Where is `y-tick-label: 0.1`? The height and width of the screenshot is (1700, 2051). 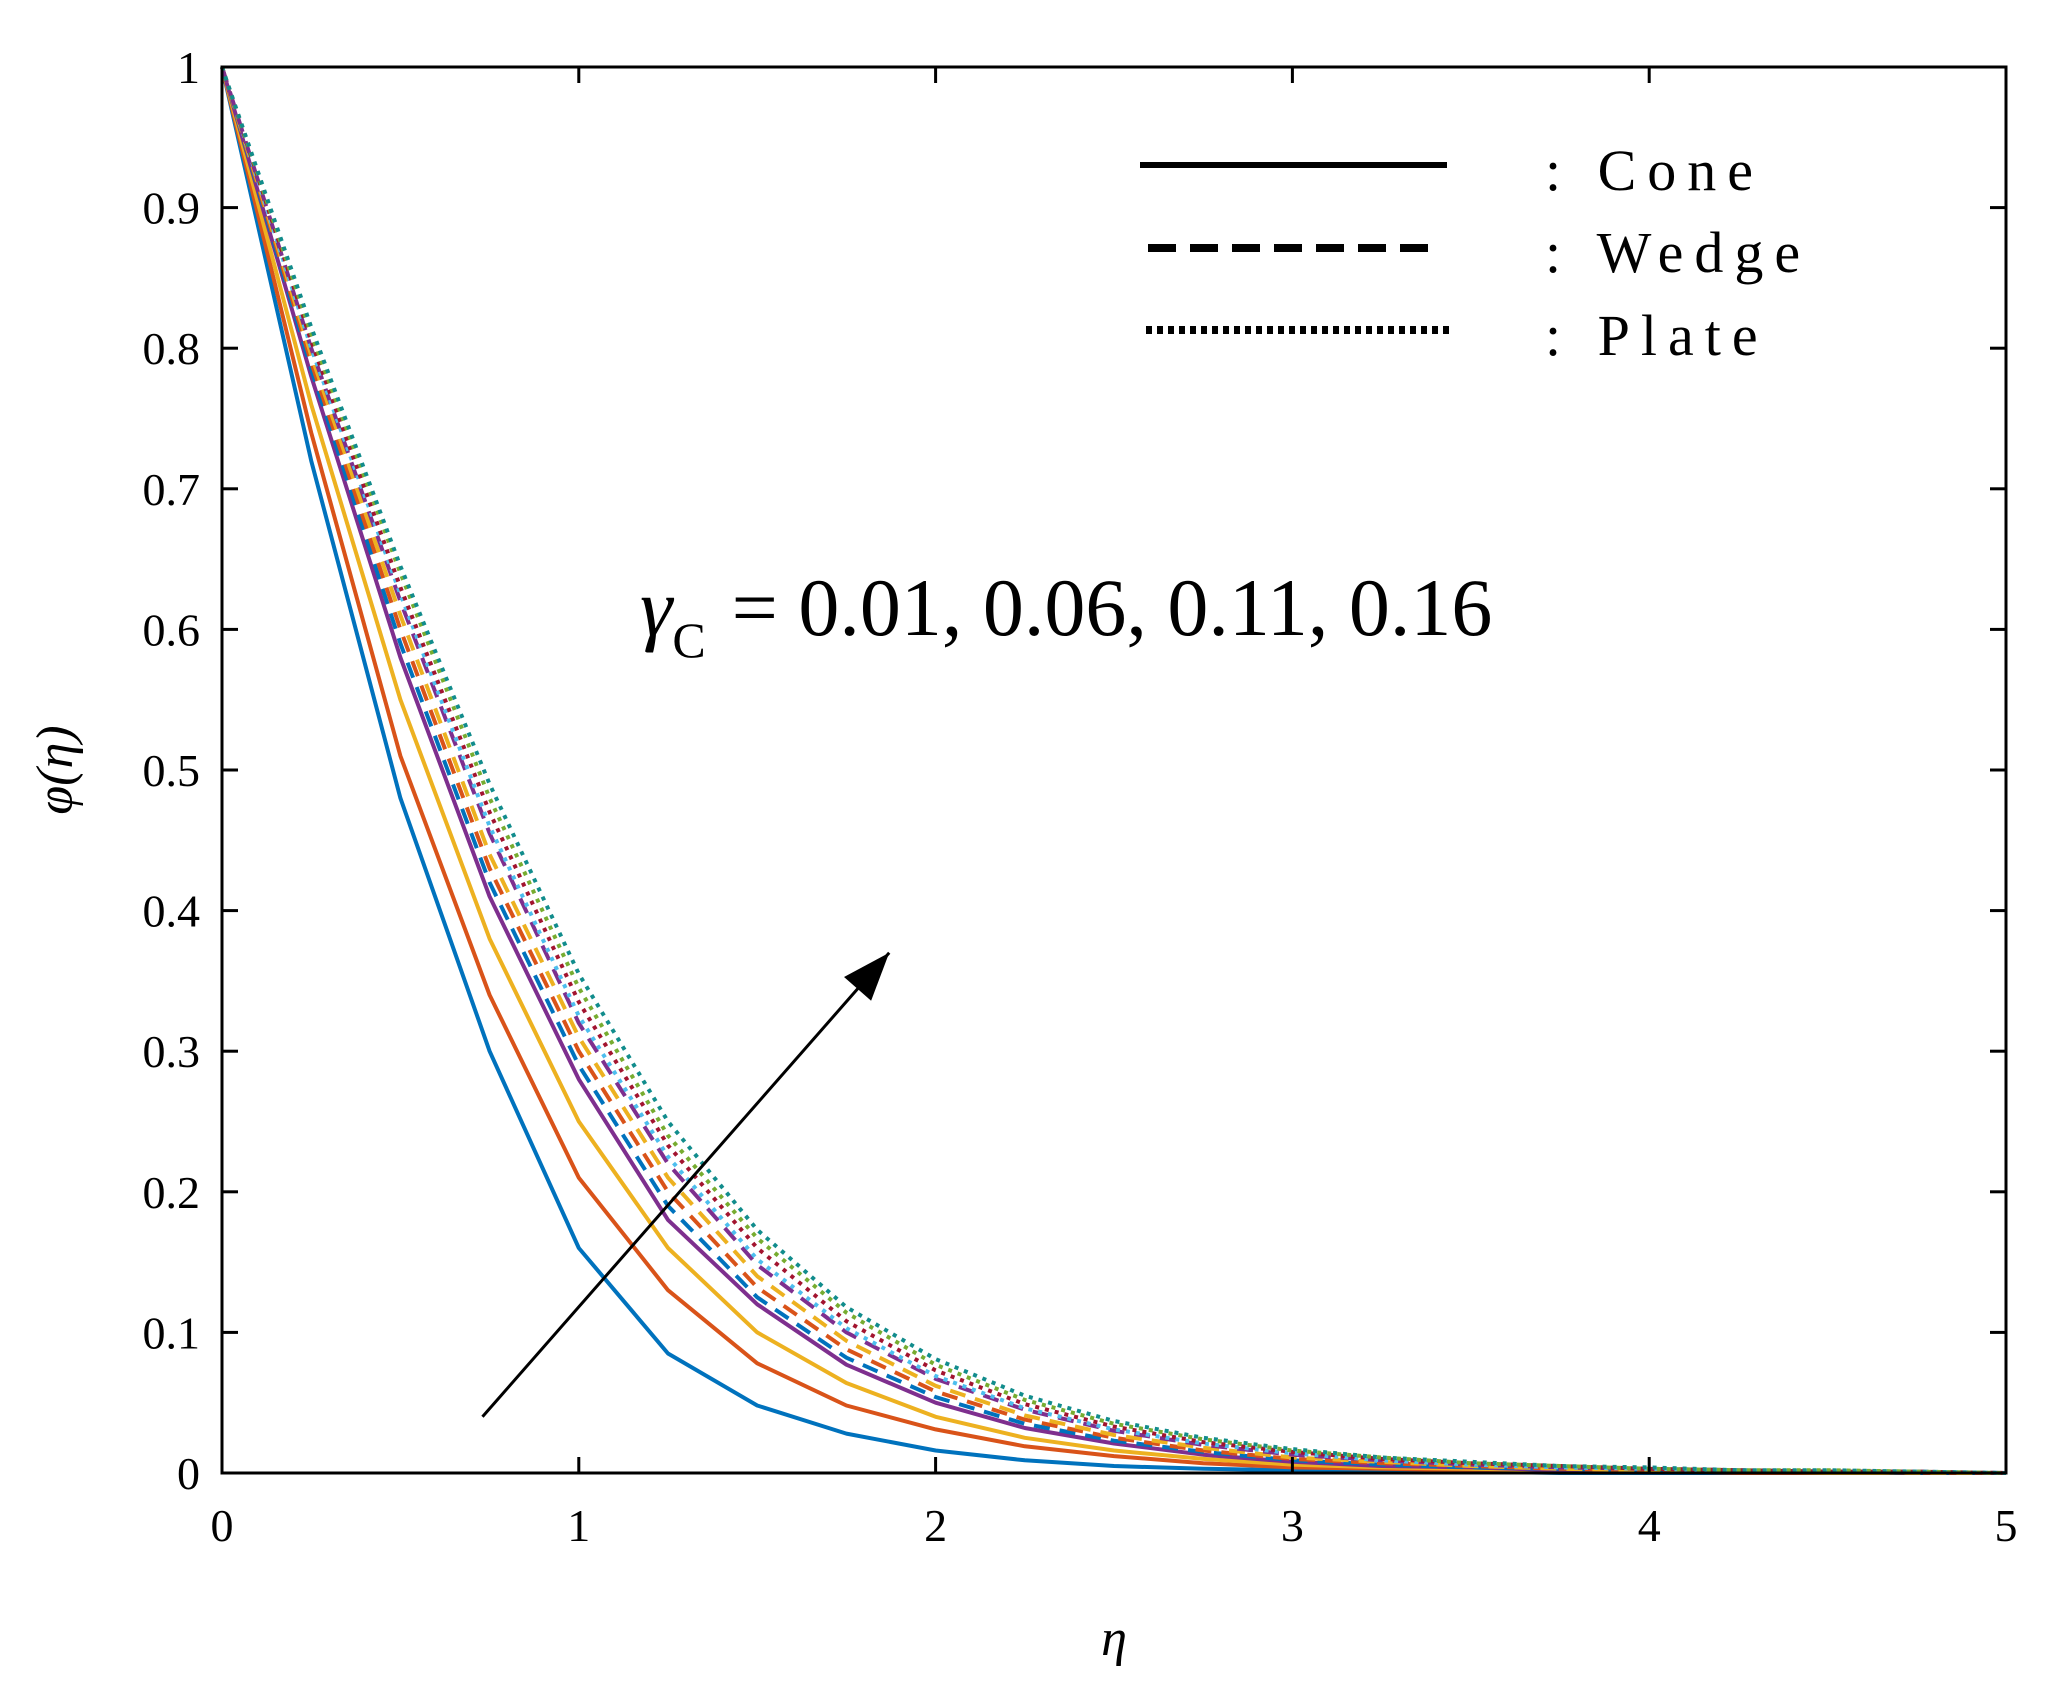
y-tick-label: 0.1 is located at coordinates (172, 1332).